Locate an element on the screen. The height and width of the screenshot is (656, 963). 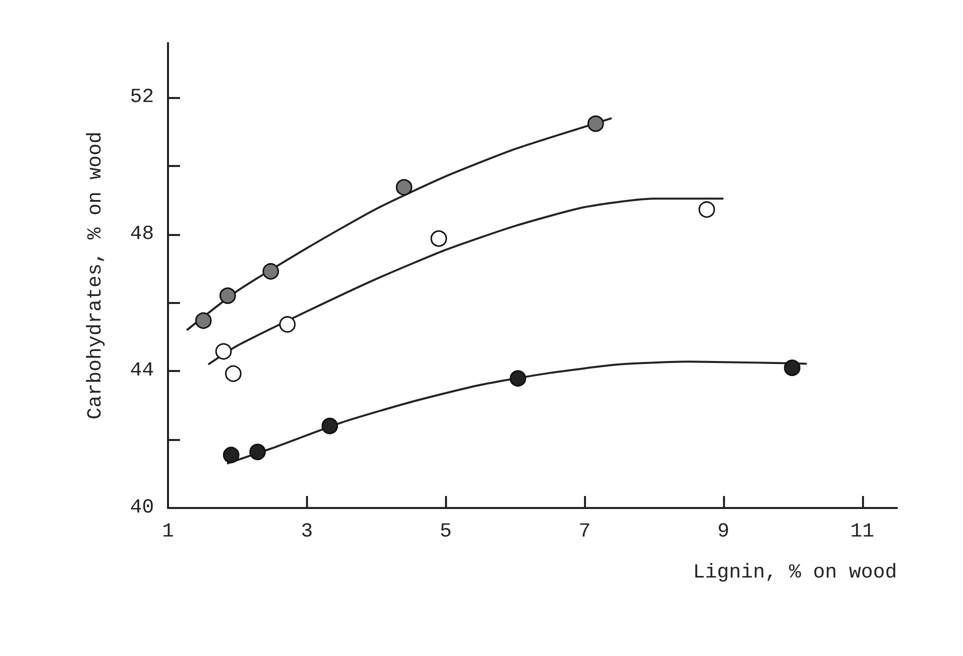
x-tick-label: 1 is located at coordinates (168, 532).